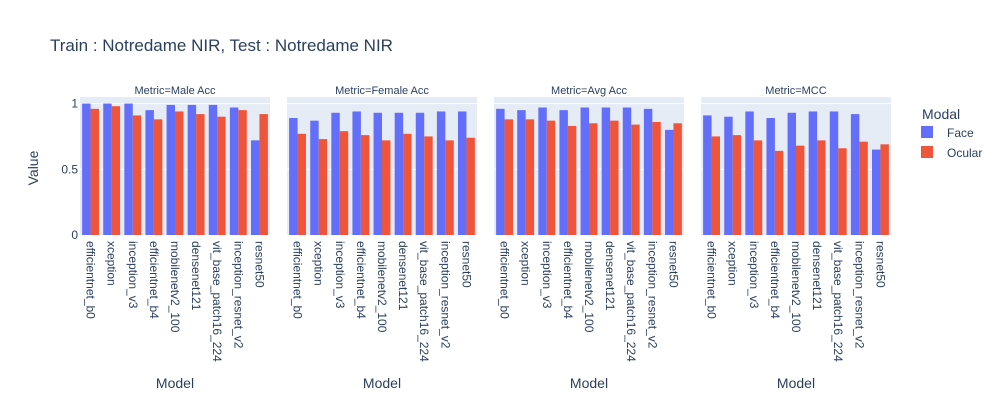 Image resolution: width=1000 pixels, height=405 pixels. Describe the element at coordinates (947, 133) in the screenshot. I see `legend-item-face: Face` at that location.